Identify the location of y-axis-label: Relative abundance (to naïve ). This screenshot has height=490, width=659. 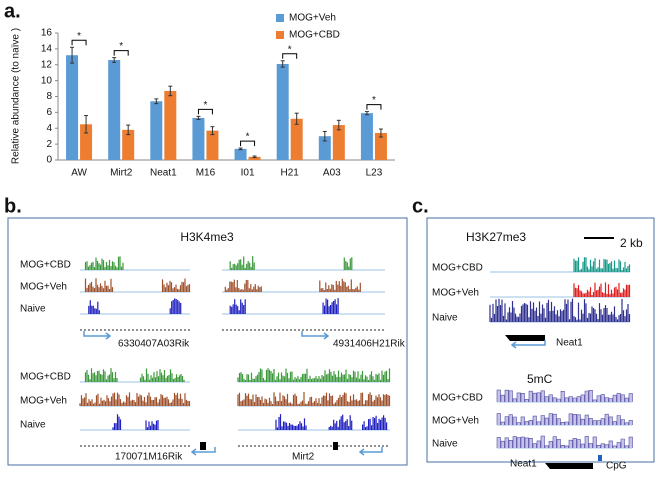
(16, 96).